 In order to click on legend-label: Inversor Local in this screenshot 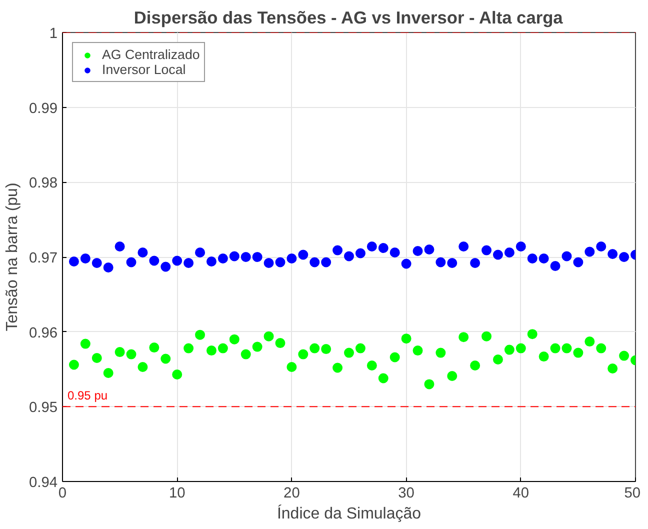, I will do `click(144, 69)`.